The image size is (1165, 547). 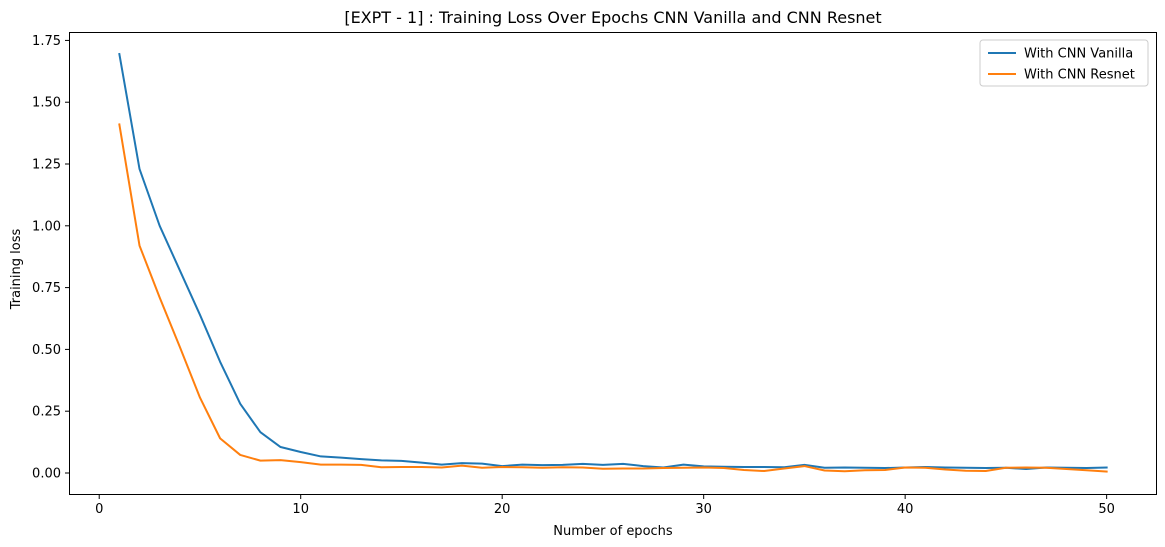 I want to click on legend-label: With CNN Resnet, so click(x=1079, y=75).